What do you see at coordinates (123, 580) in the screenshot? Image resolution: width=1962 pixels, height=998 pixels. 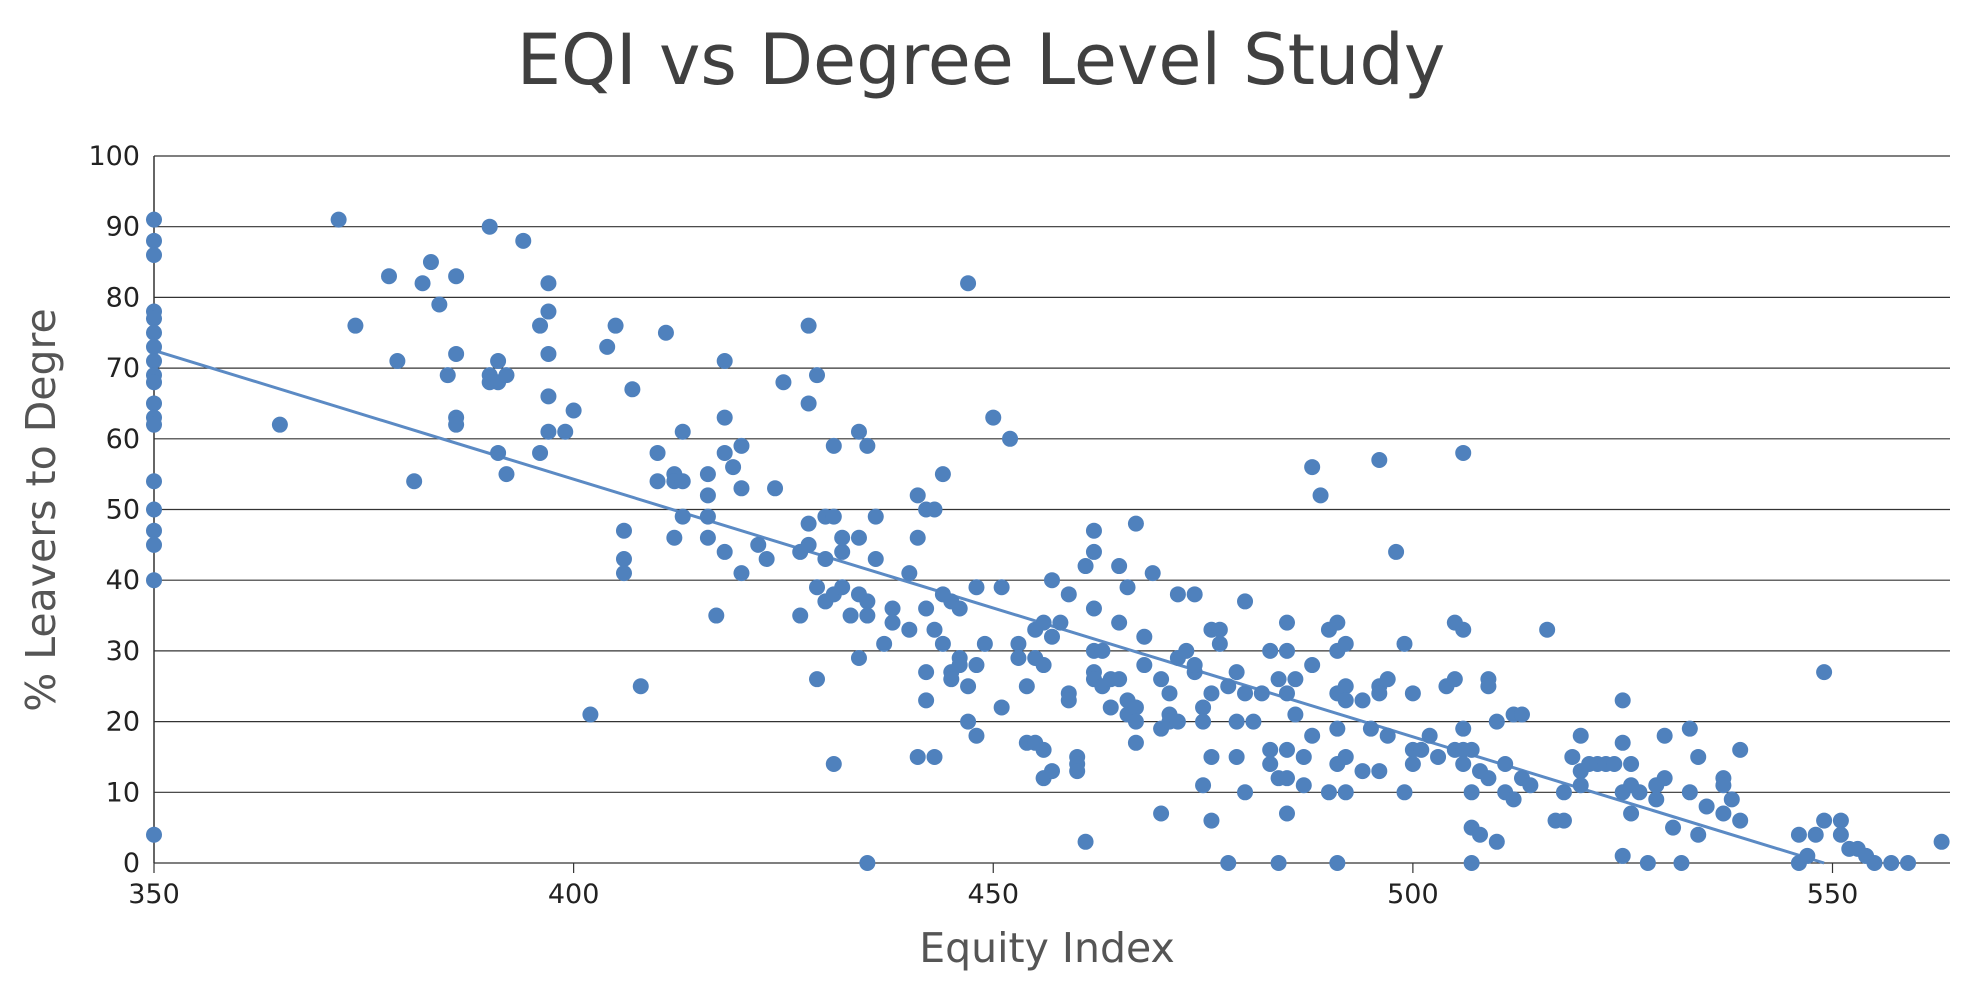 I see `y-tick-label: 40` at bounding box center [123, 580].